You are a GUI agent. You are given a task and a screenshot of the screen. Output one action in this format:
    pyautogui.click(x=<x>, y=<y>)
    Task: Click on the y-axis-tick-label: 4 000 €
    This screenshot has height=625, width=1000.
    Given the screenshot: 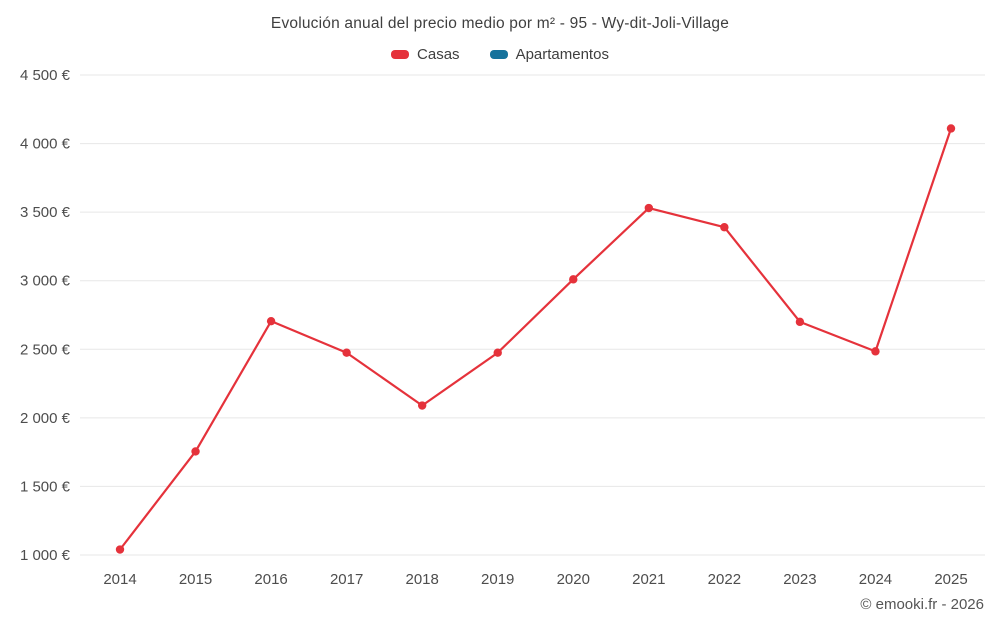 What is the action you would take?
    pyautogui.click(x=45, y=144)
    